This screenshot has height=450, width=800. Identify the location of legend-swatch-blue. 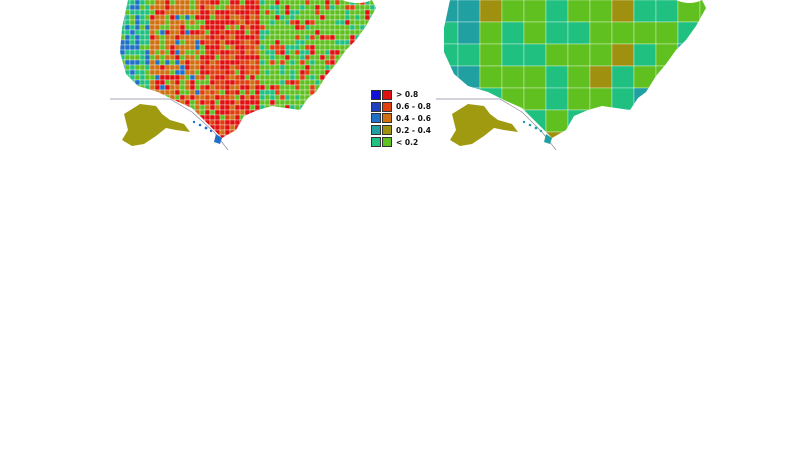
(376, 118).